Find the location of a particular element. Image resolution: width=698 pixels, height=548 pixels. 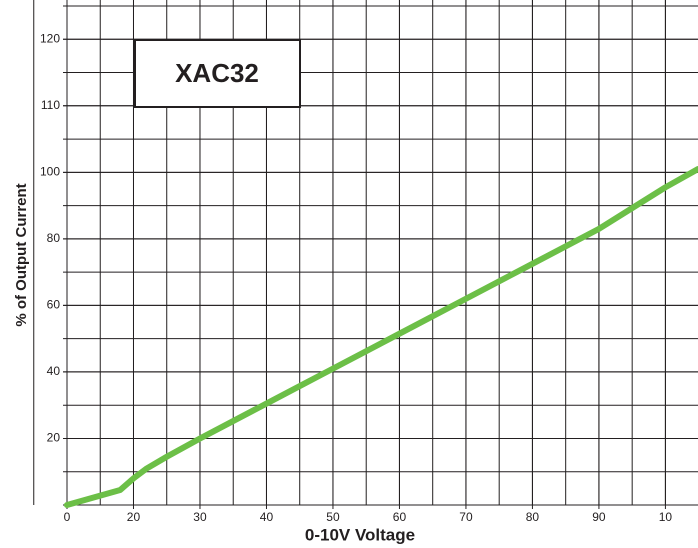

y-tick-label: 40 is located at coordinates (54, 371).